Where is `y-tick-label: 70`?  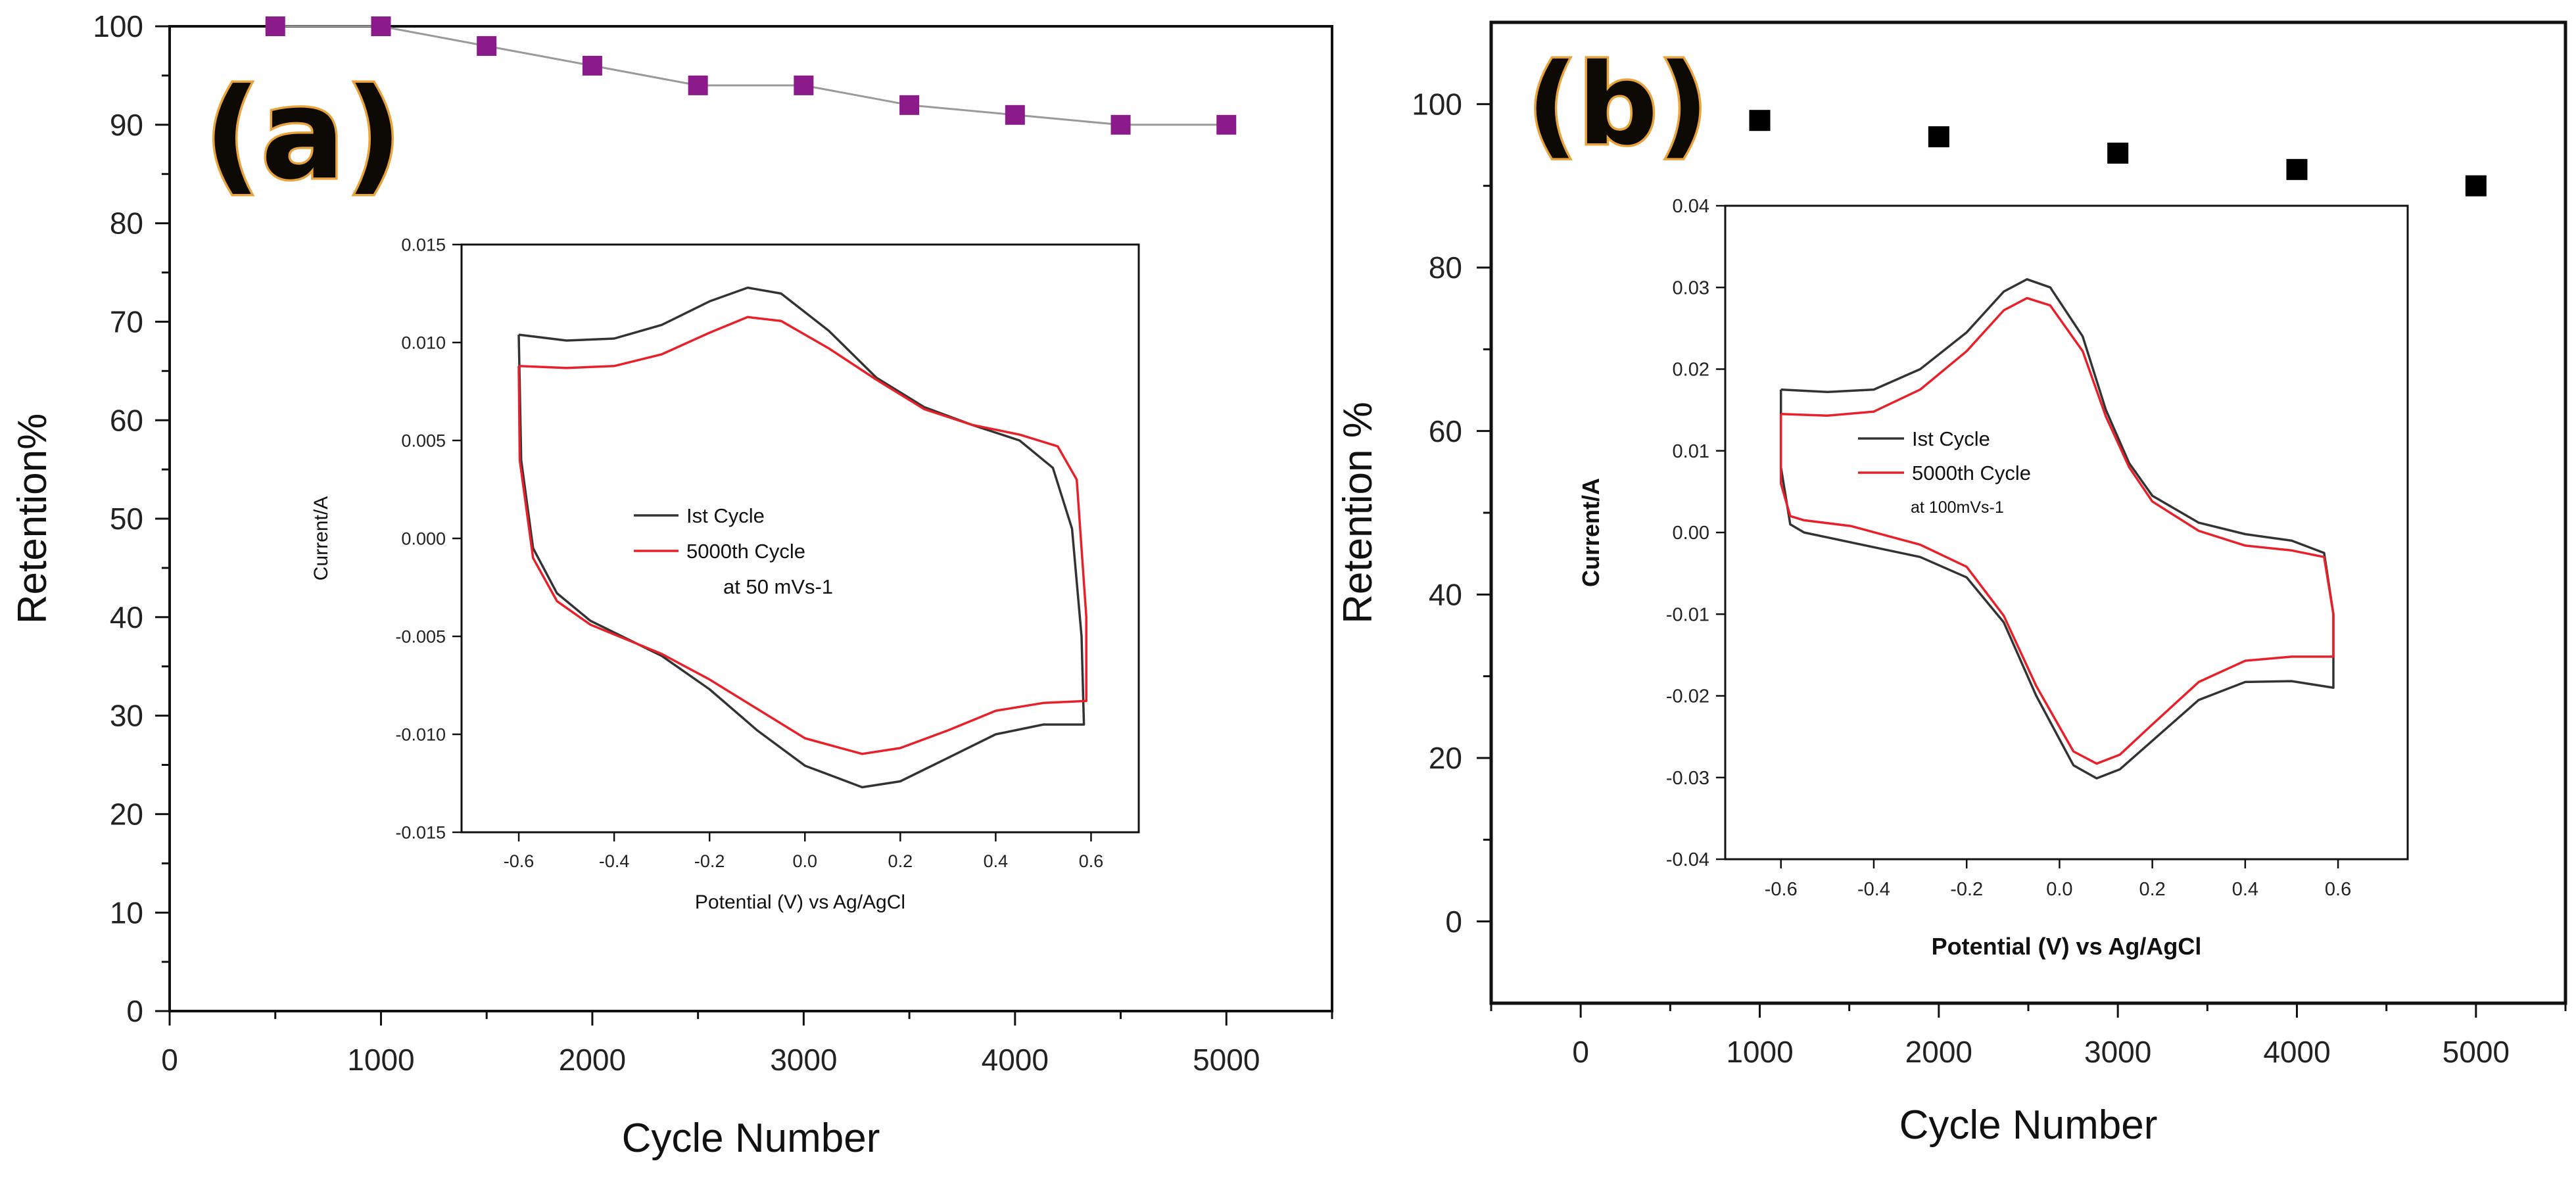
y-tick-label: 70 is located at coordinates (127, 322).